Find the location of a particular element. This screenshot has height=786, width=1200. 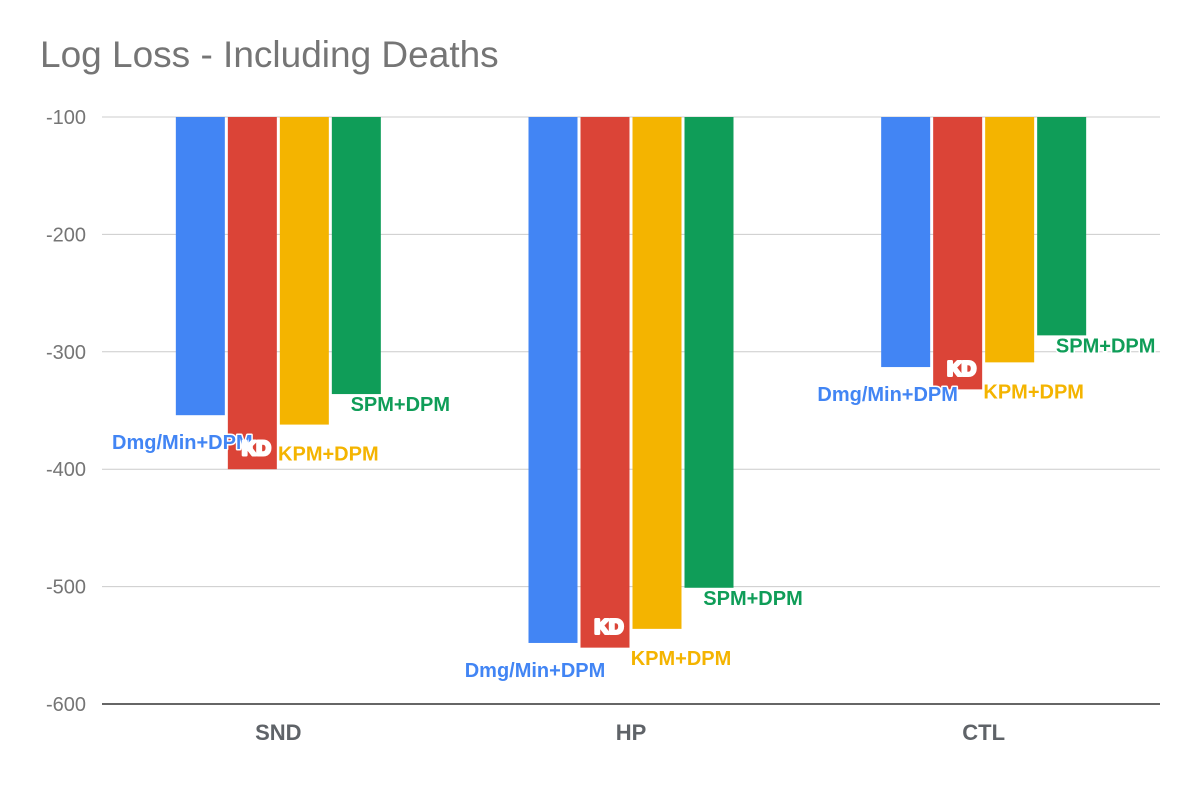

x-category-label: SND is located at coordinates (278, 732).